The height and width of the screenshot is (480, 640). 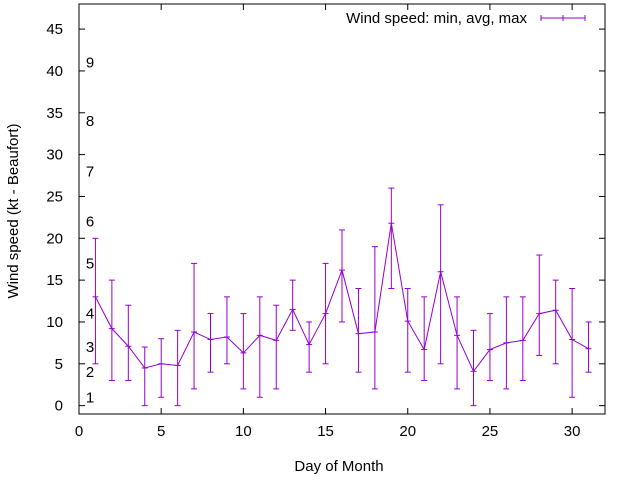 I want to click on y-tick-label: 25, so click(x=54, y=196).